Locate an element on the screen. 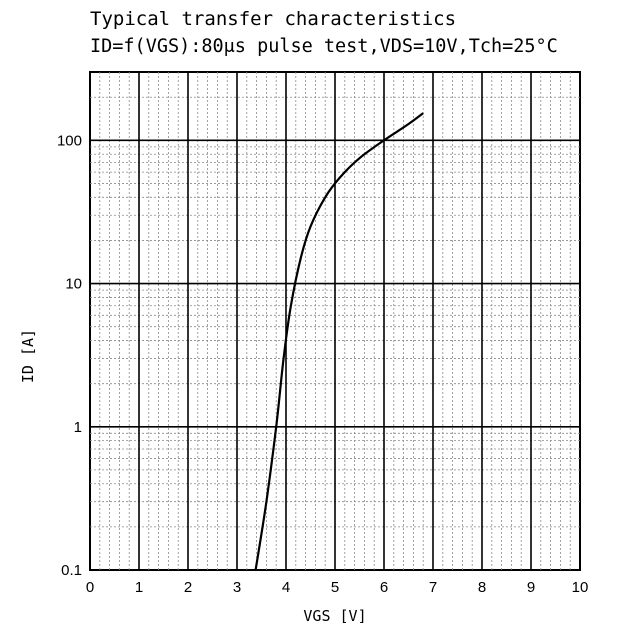 The height and width of the screenshot is (628, 628). y-axis-ticks: 0.1 1 10 100 is located at coordinates (69, 355).